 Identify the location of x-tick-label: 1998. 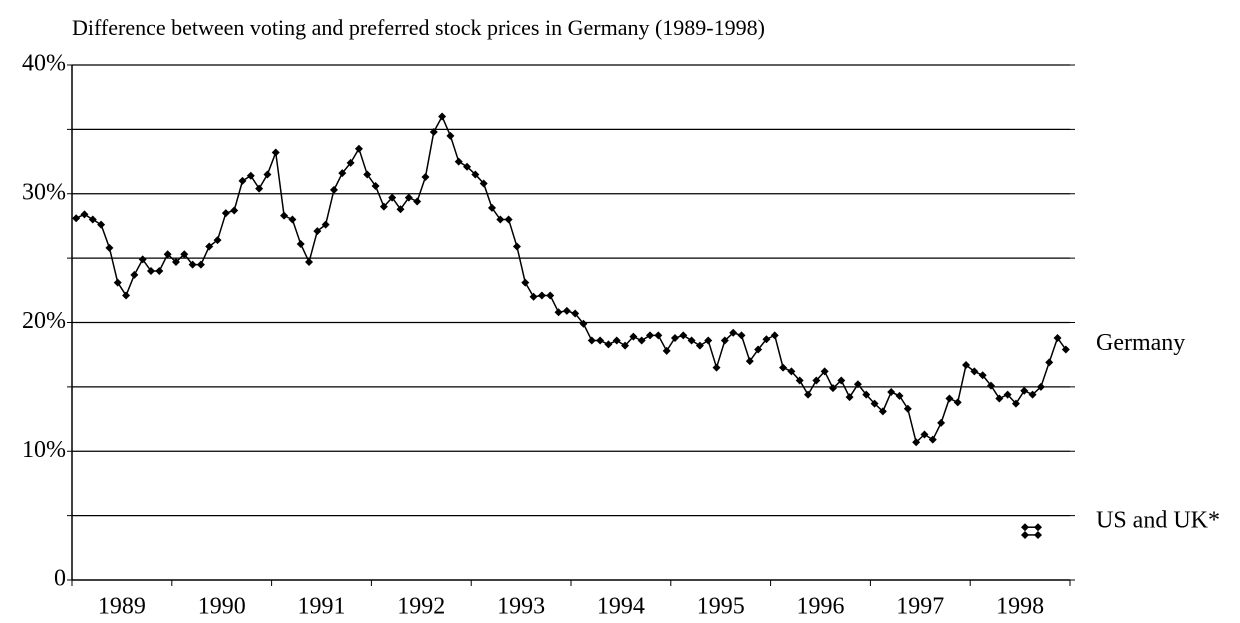
(1020, 607).